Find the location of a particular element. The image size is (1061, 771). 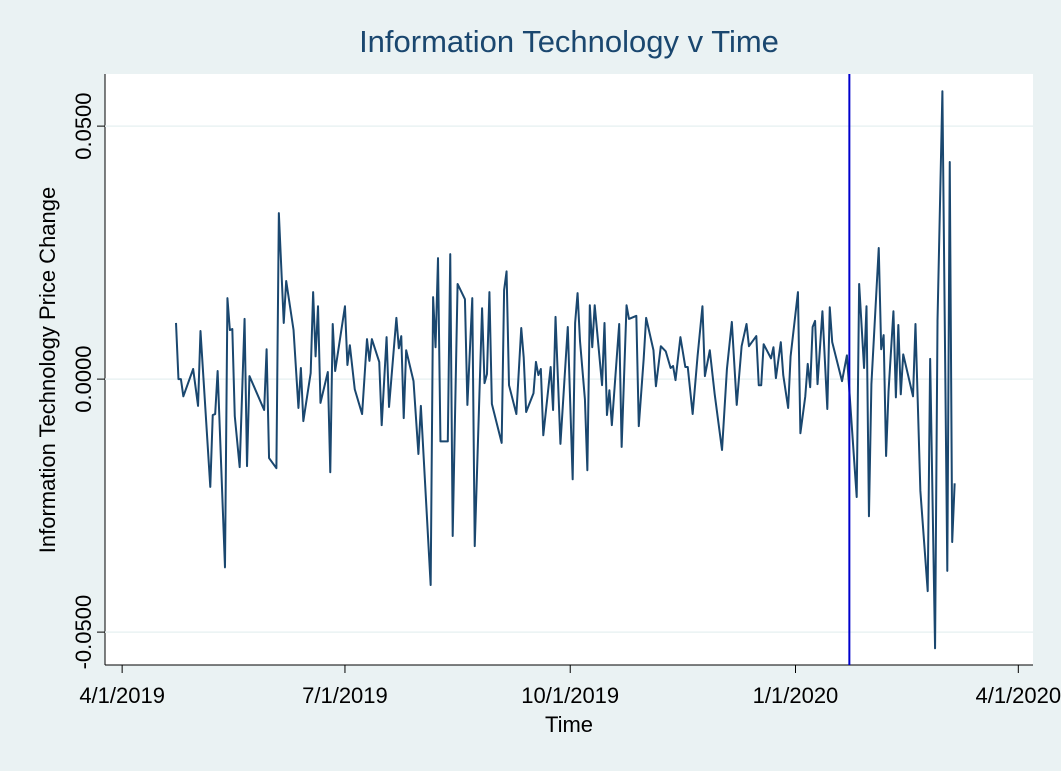

y-tick-label: -0.0500 is located at coordinates (83, 632).